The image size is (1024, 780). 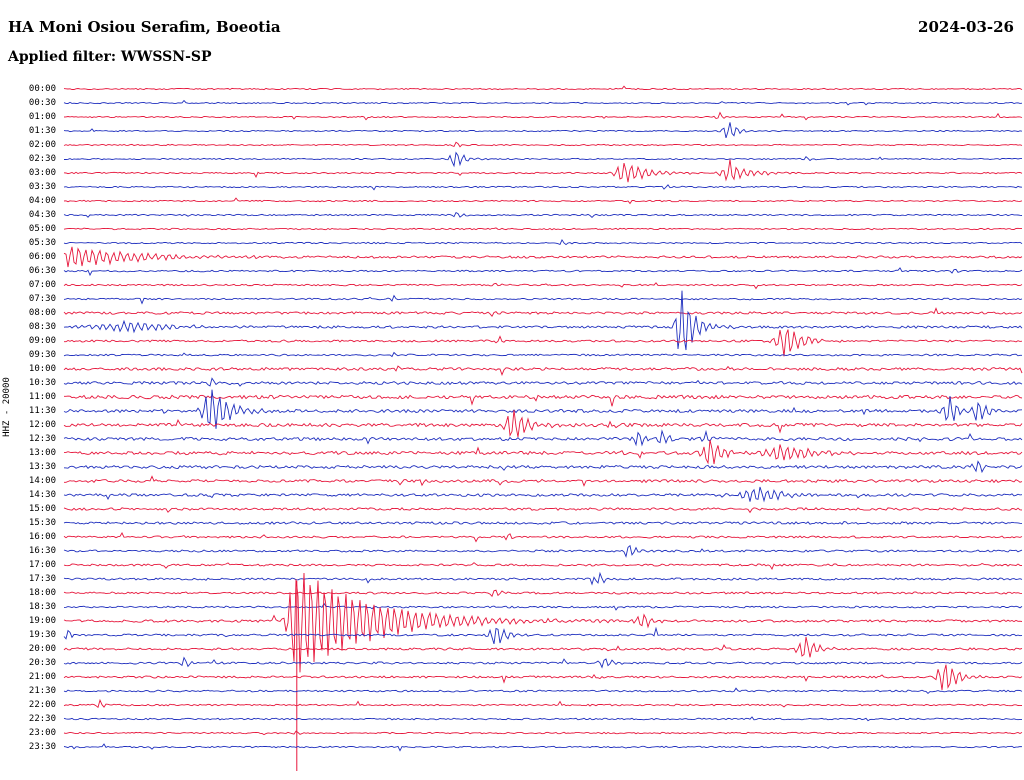 What do you see at coordinates (42, 439) in the screenshot?
I see `time-label: 12:30` at bounding box center [42, 439].